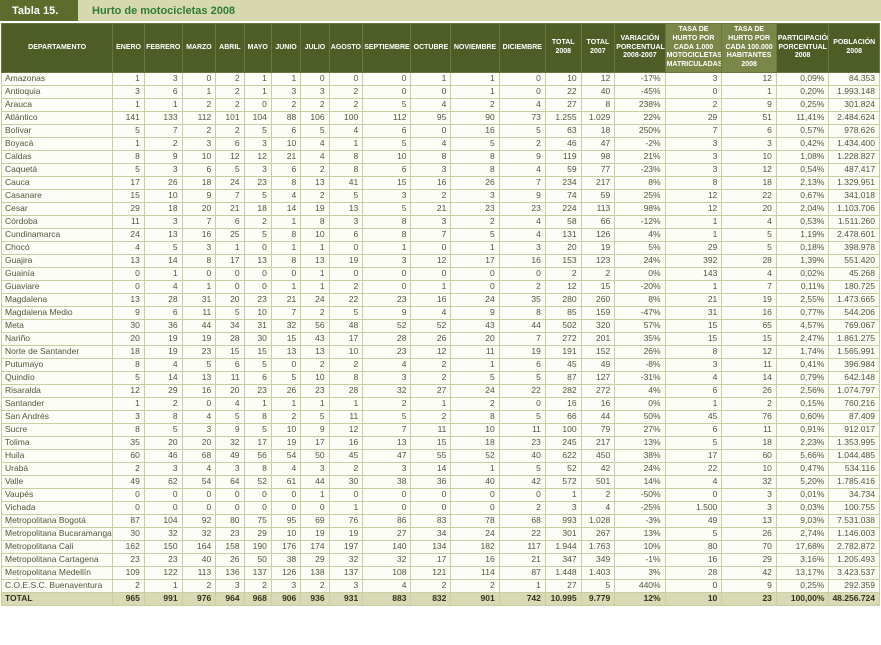  Describe the element at coordinates (563, 442) in the screenshot. I see `value-cell: 245` at that location.